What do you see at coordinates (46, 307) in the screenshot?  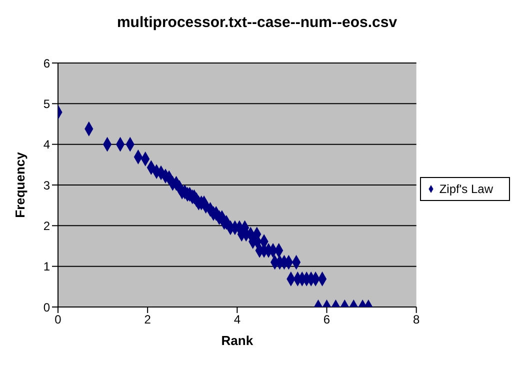 I see `y-tick-label: 0` at bounding box center [46, 307].